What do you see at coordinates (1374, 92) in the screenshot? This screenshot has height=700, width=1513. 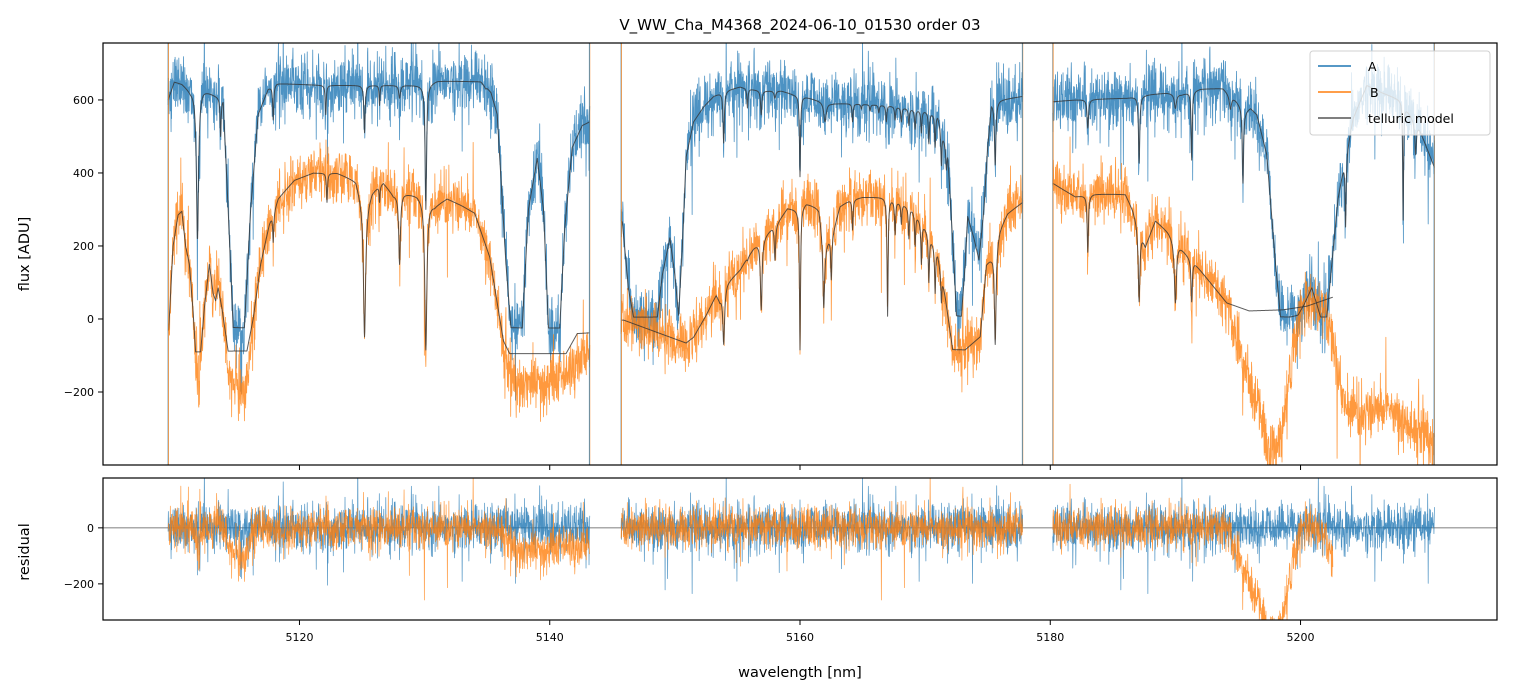 I see `legend-label-B: B` at bounding box center [1374, 92].